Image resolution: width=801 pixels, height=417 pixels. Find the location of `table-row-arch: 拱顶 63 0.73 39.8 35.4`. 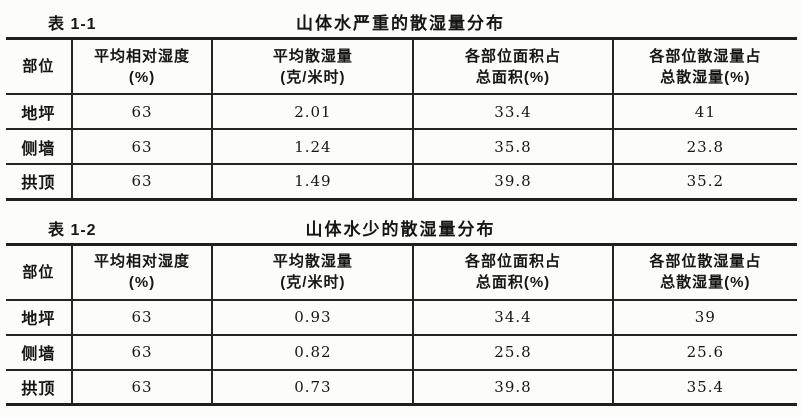

table-row-arch: 拱顶 63 0.73 39.8 35.4 is located at coordinates (401, 387).